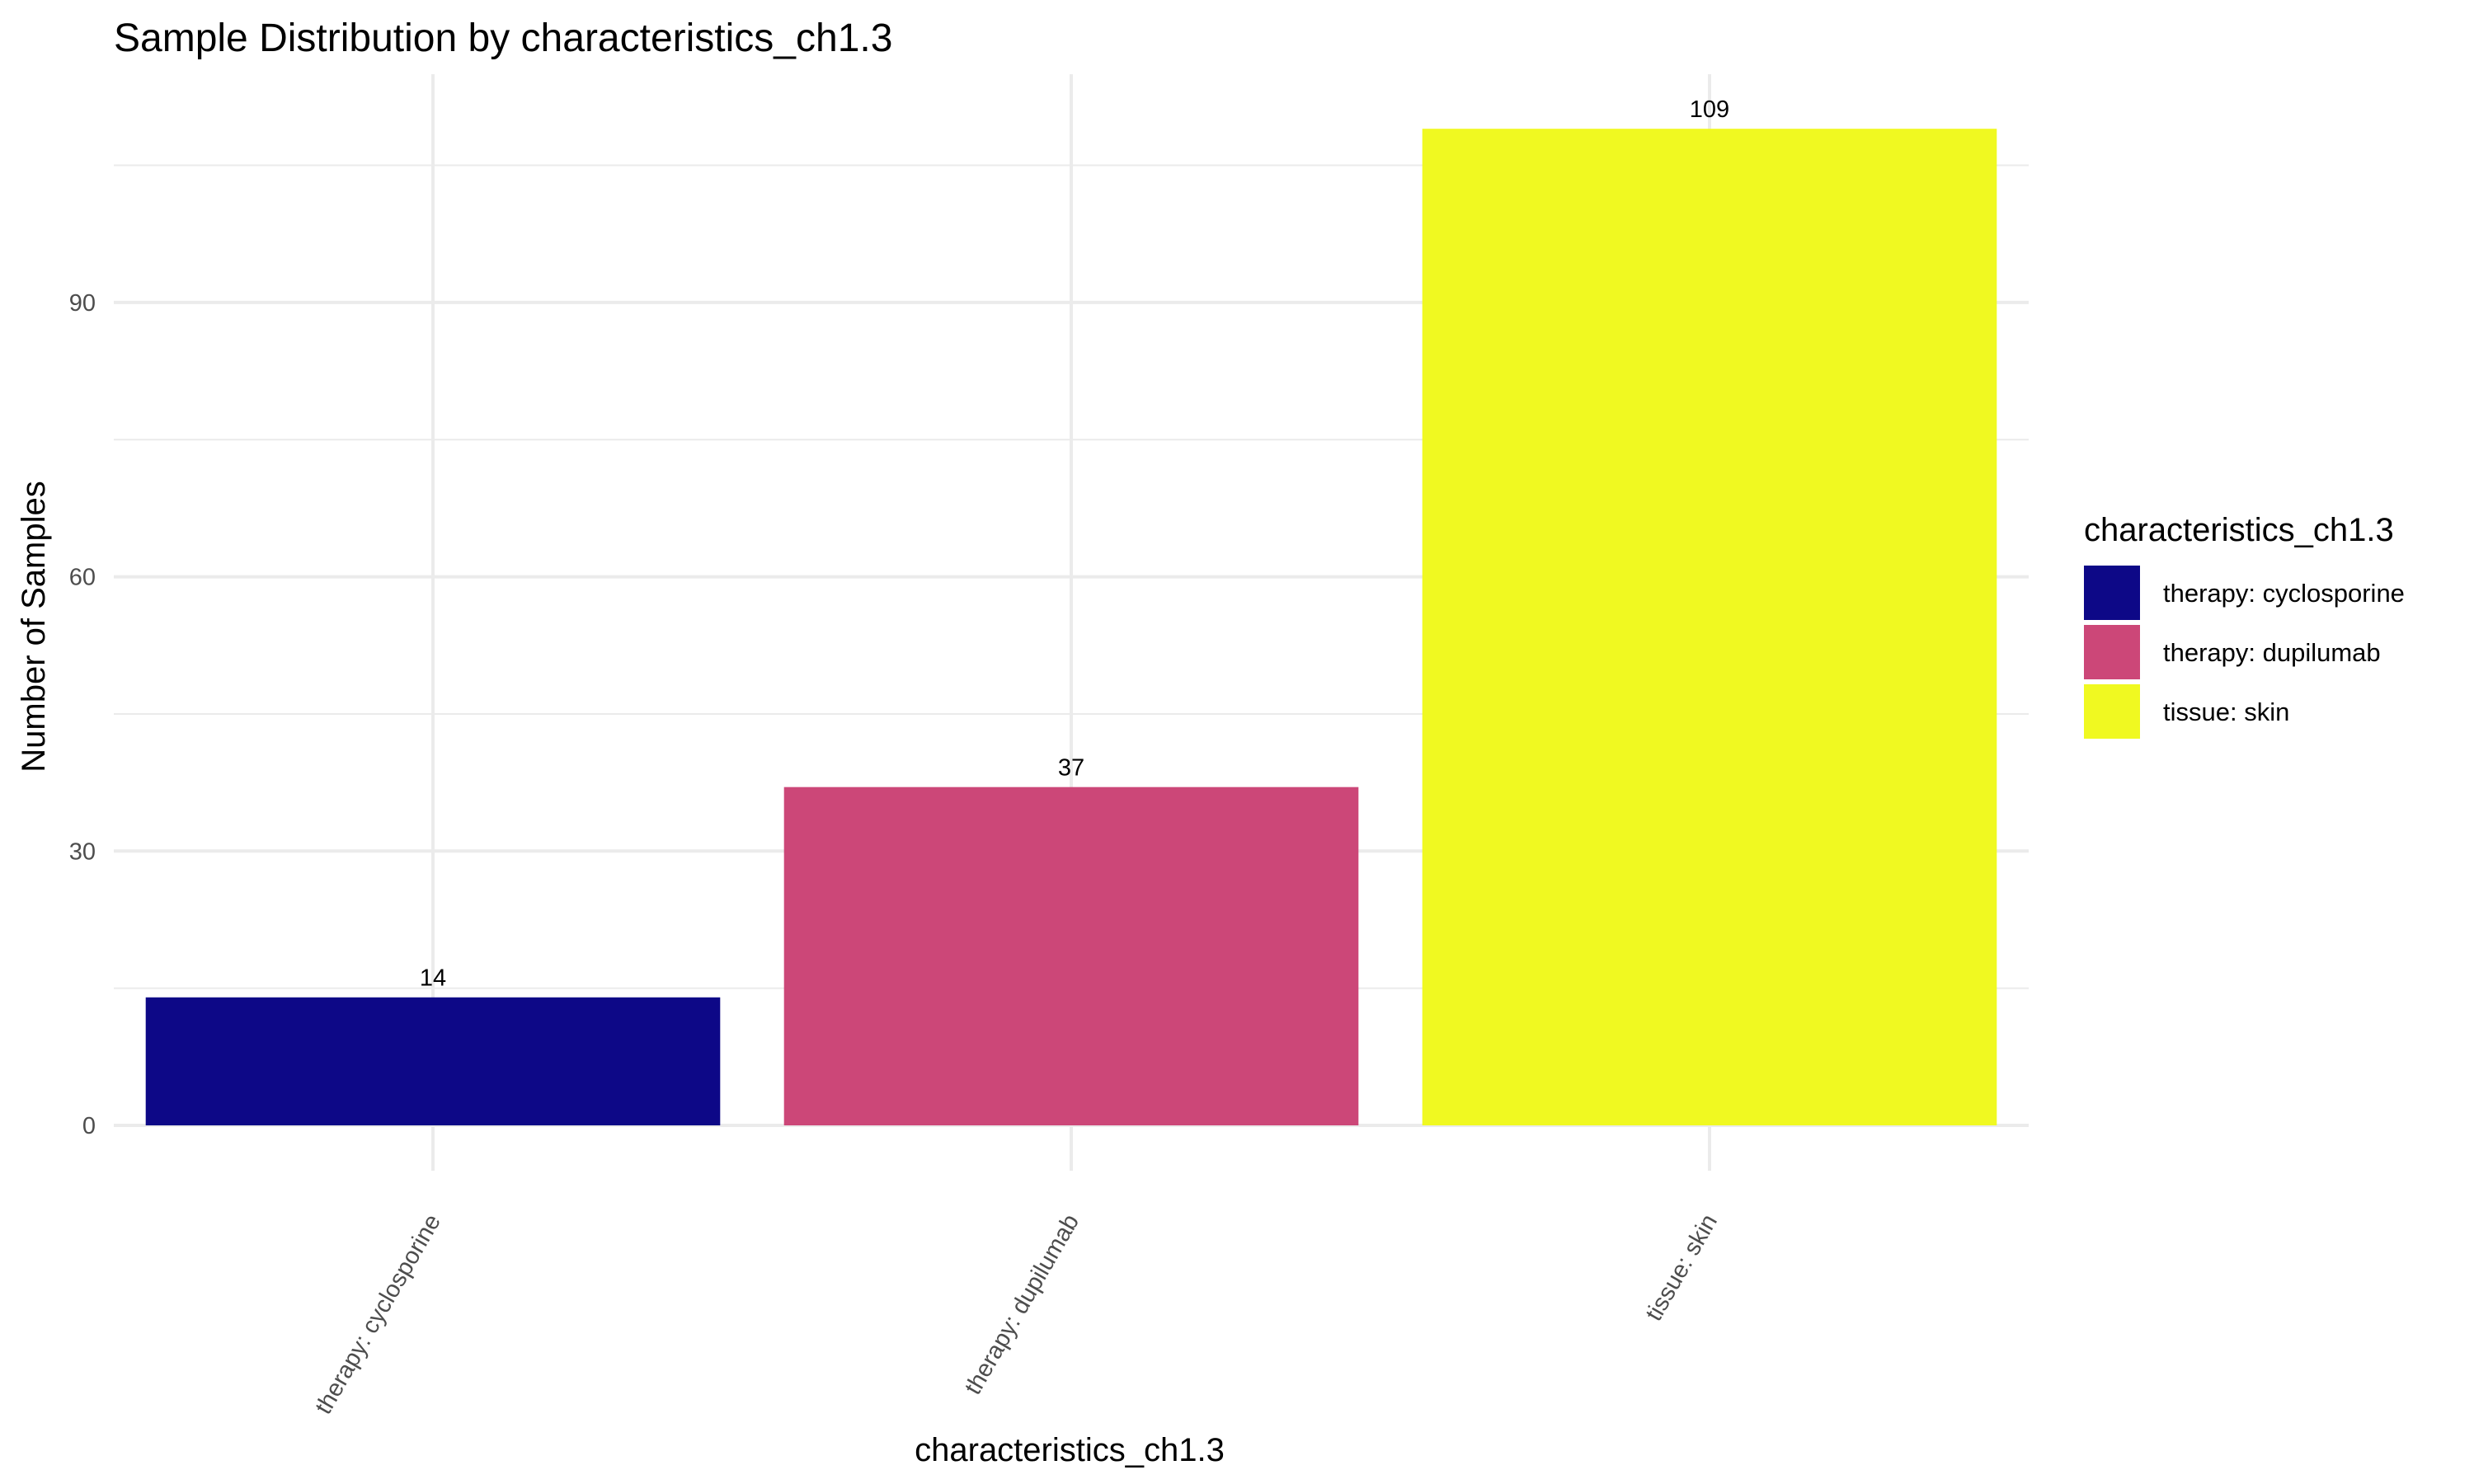 Image resolution: width=2474 pixels, height=1484 pixels. Describe the element at coordinates (1070, 1450) in the screenshot. I see `x-axis-title: characteristics_ch1.3` at that location.